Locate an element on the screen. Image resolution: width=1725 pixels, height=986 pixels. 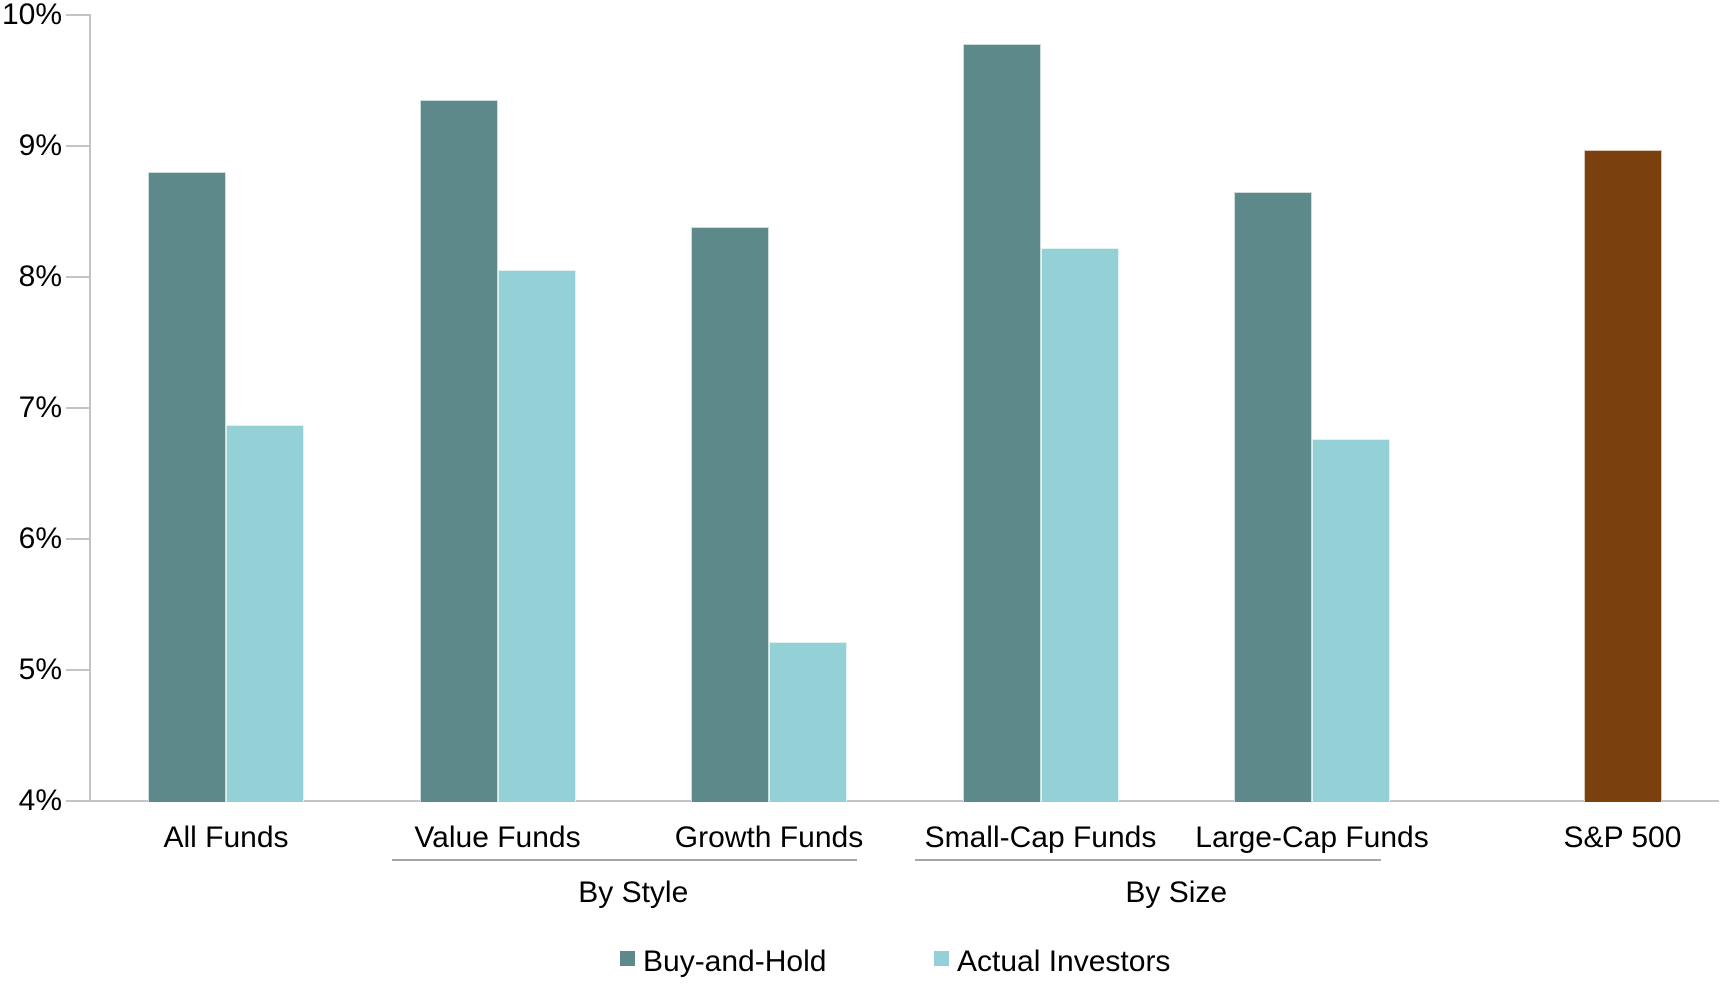
y-axis-tick-label-4: 4% is located at coordinates (40, 800).